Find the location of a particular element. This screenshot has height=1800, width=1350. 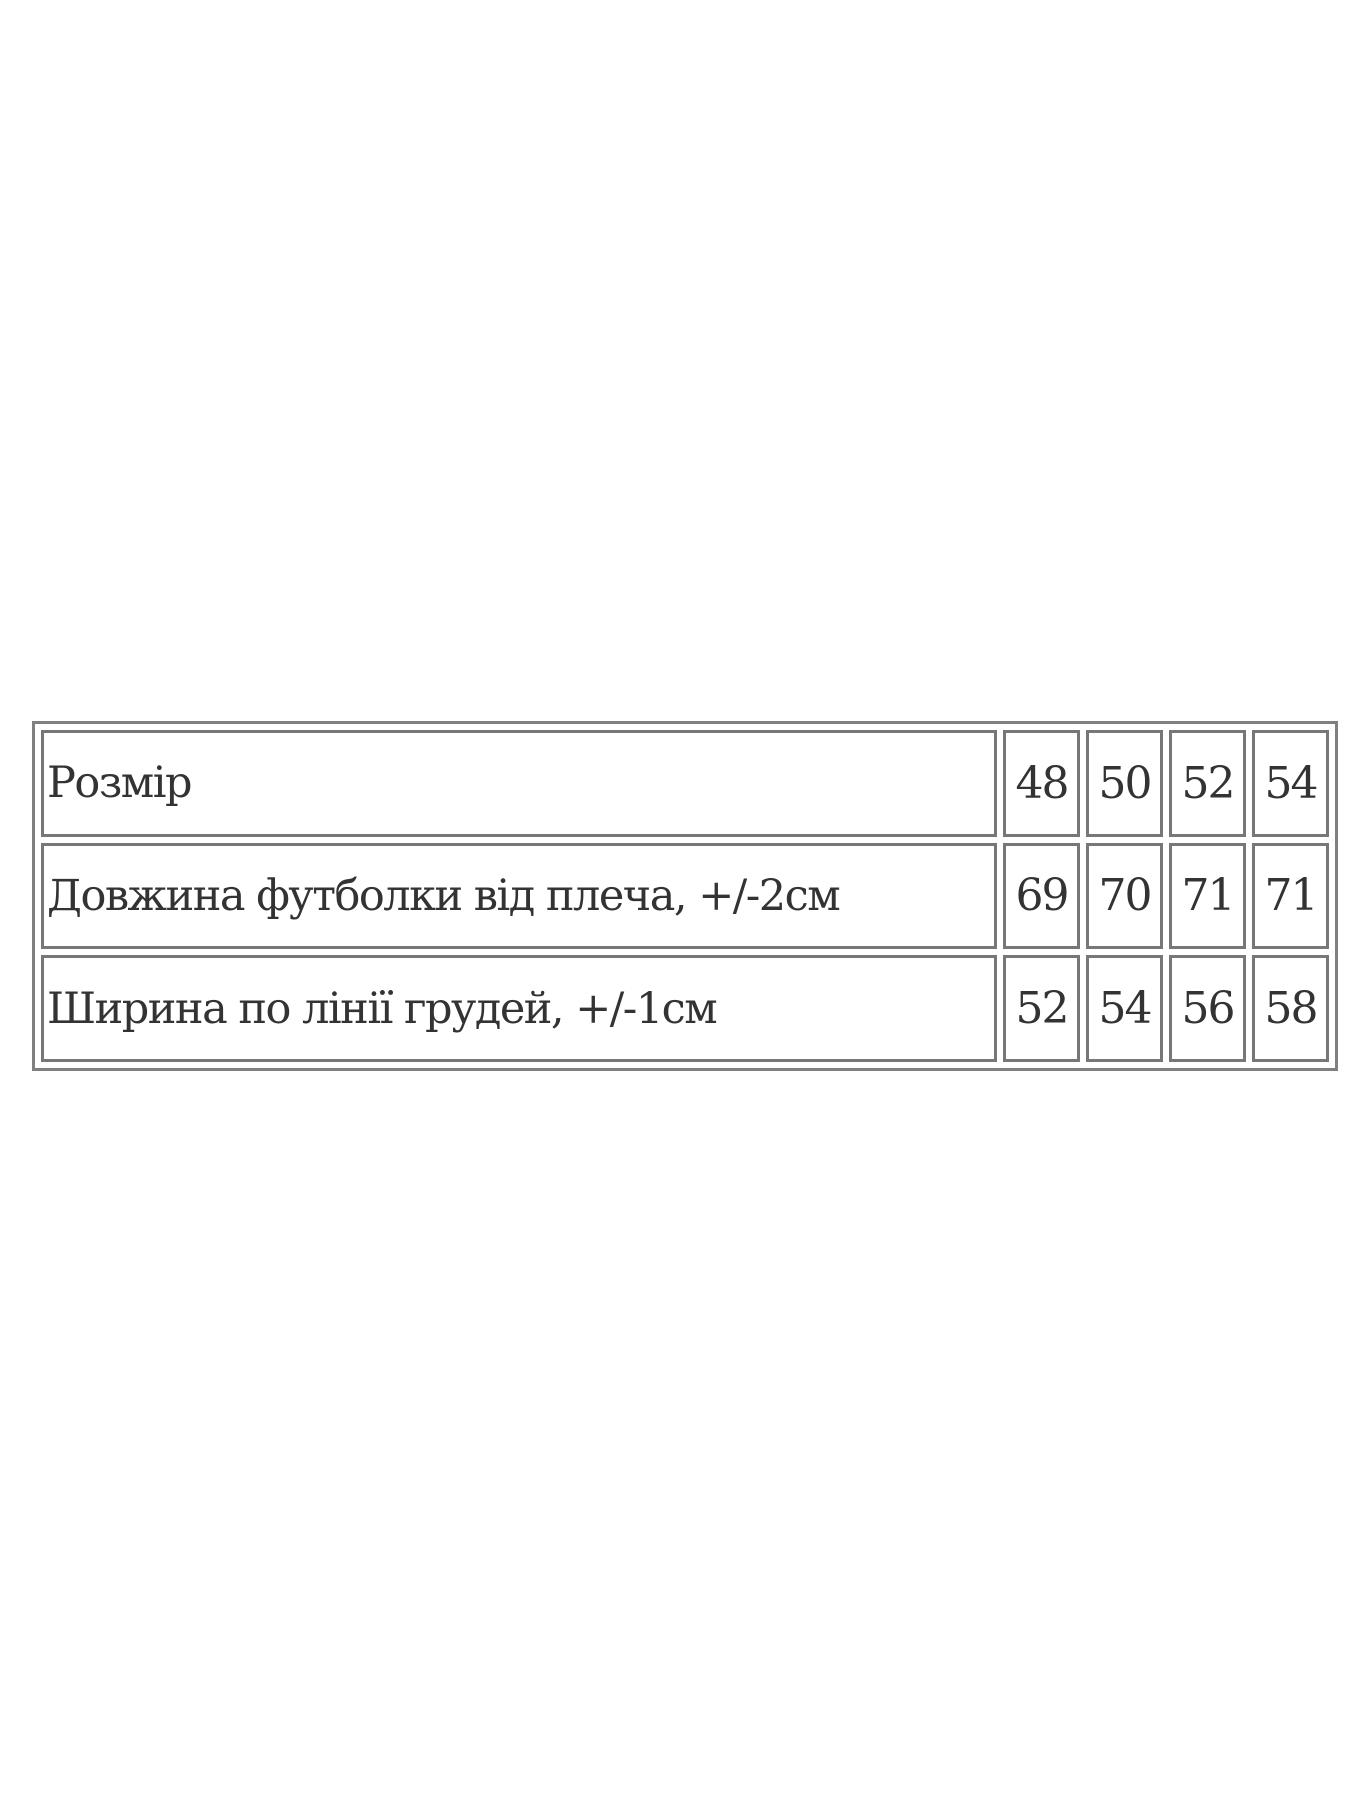

cell: 48 is located at coordinates (1041, 783).